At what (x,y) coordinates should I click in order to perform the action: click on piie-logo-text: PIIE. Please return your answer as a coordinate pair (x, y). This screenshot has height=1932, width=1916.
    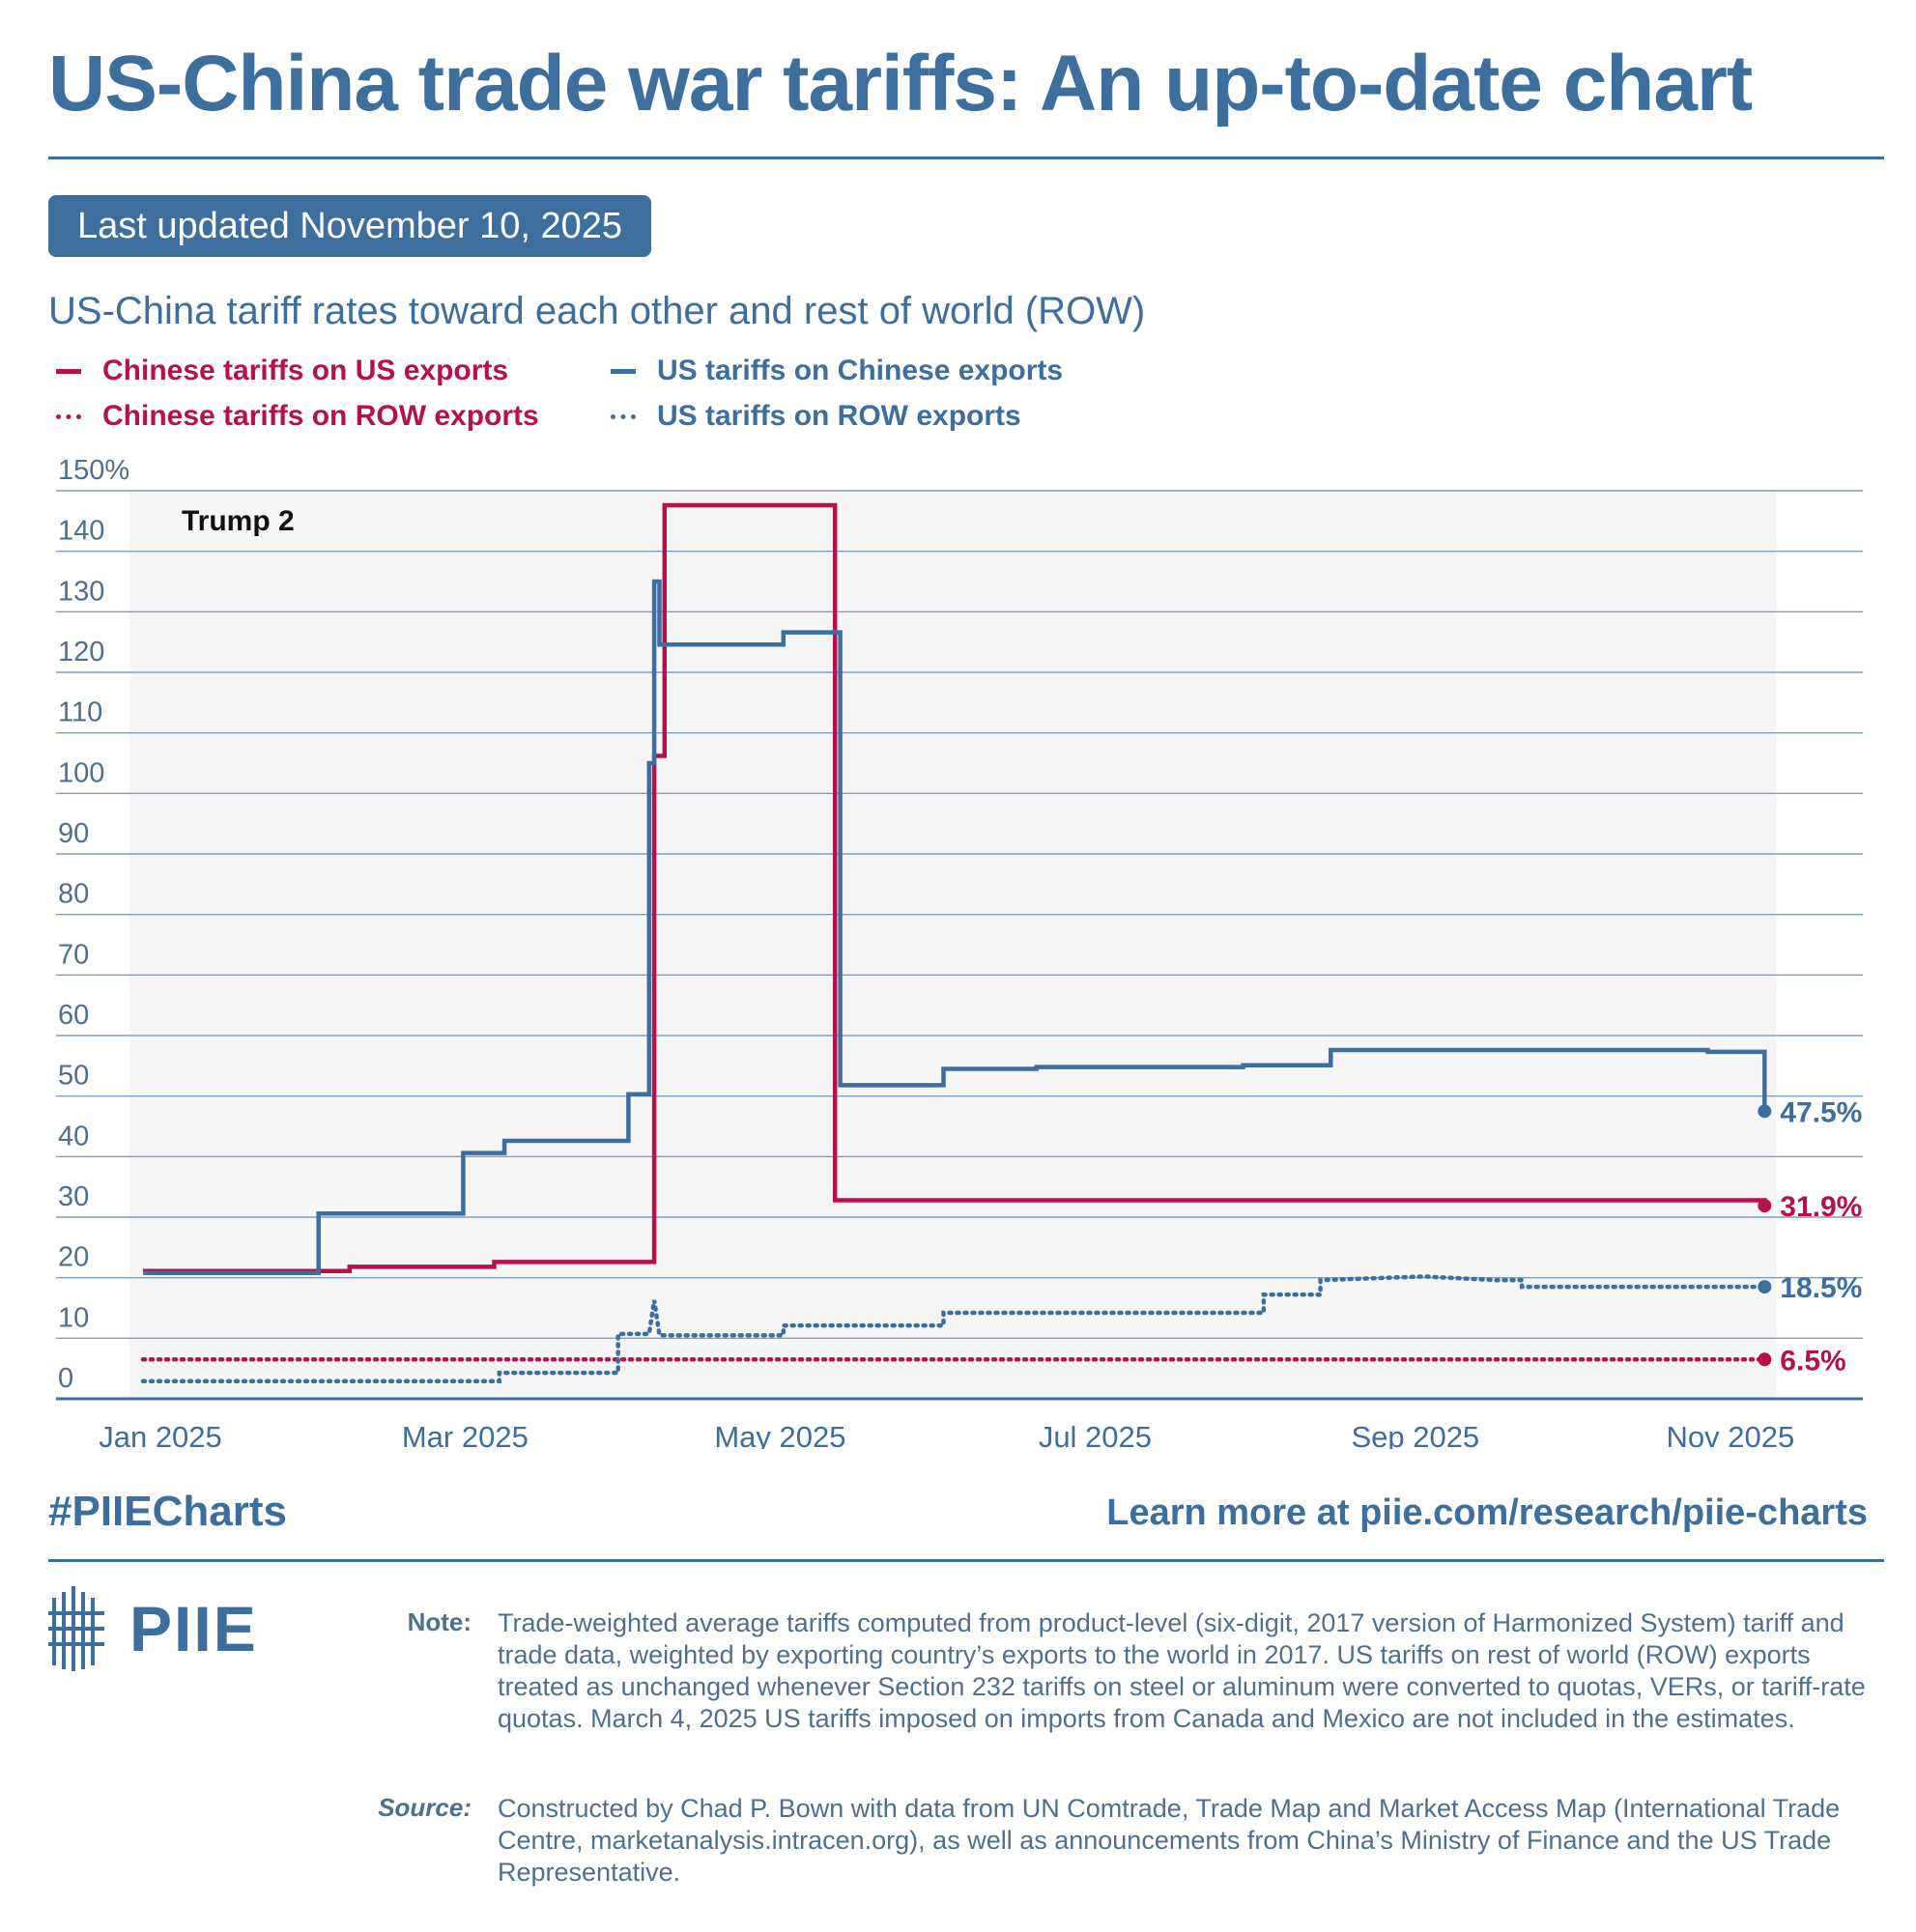
    Looking at the image, I should click on (193, 1628).